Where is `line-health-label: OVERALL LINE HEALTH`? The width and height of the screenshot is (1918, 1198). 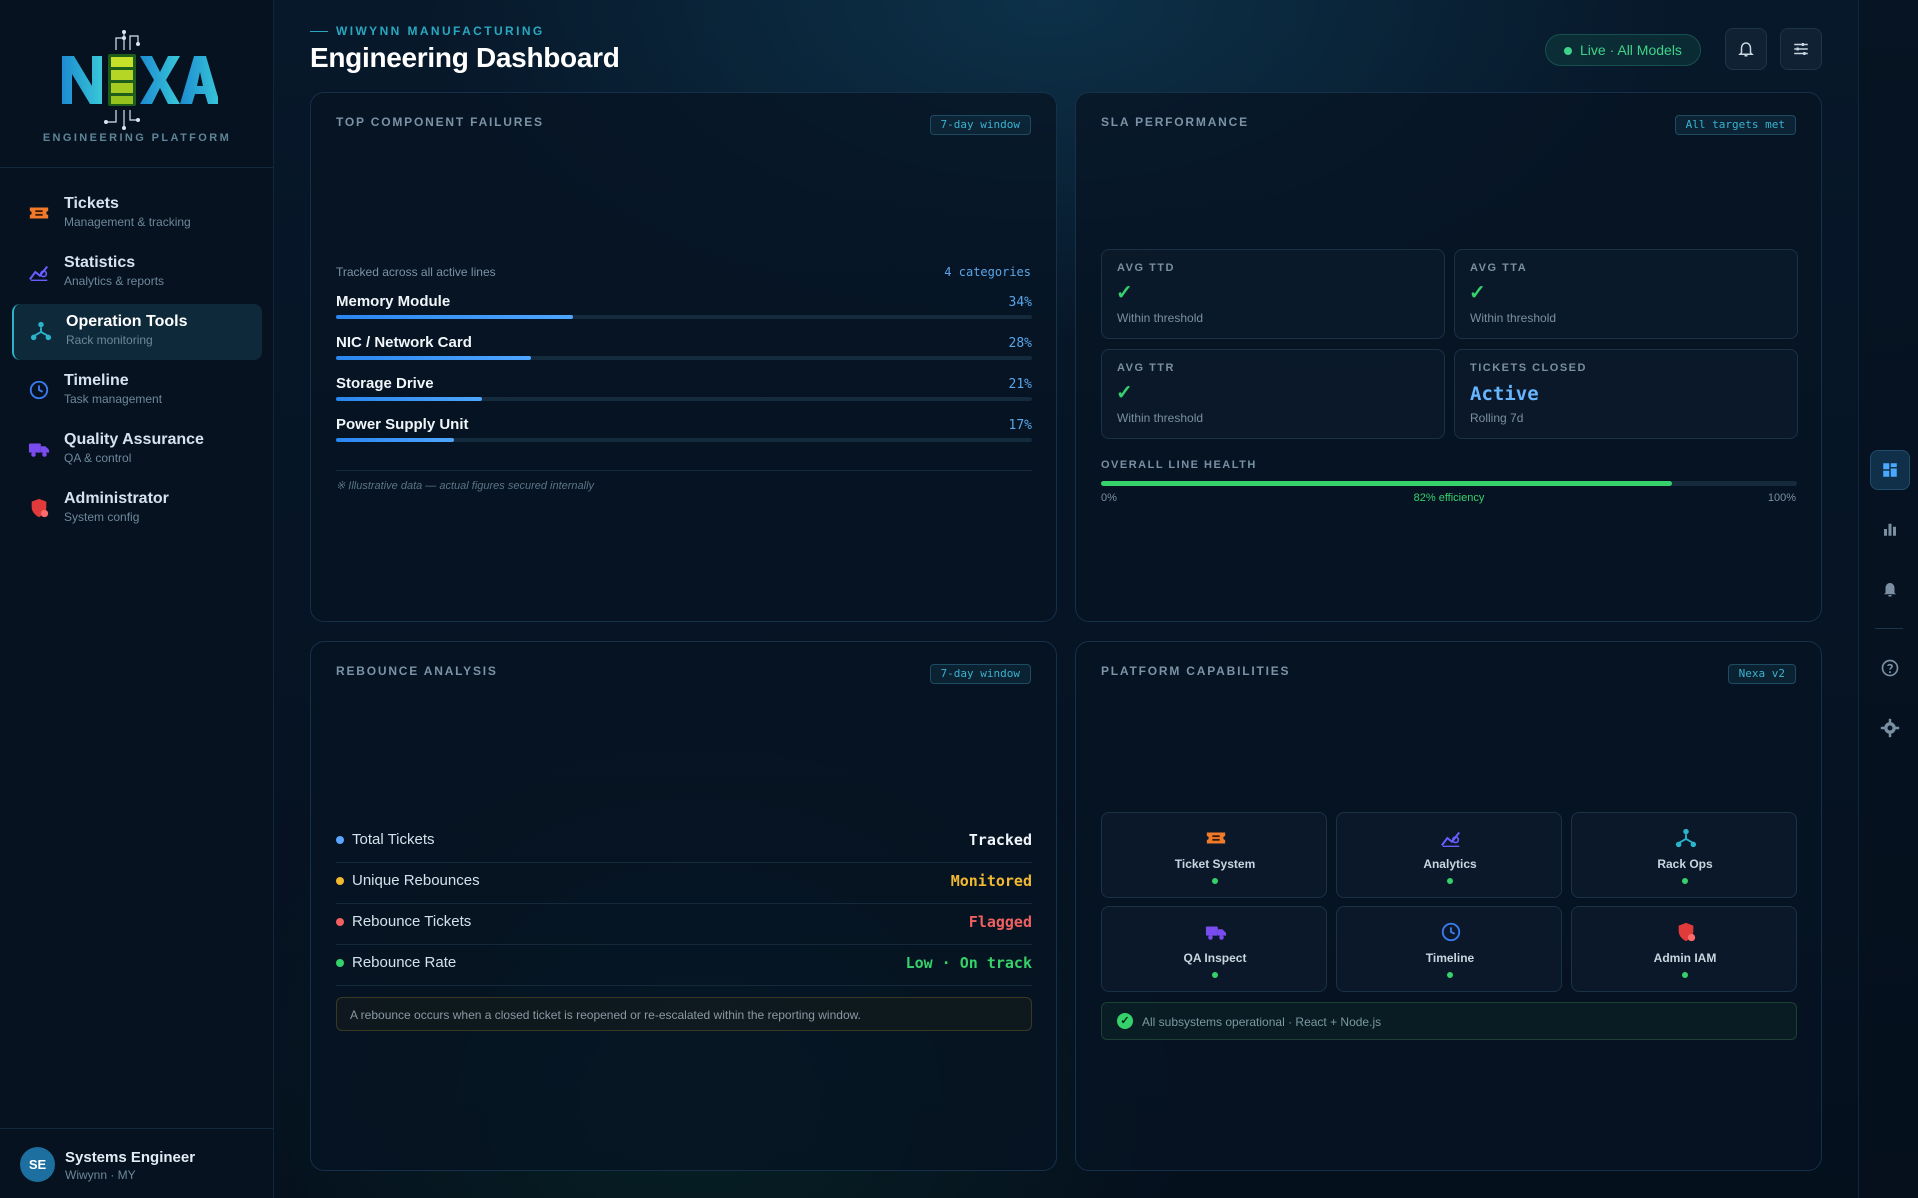
line-health-label: OVERALL LINE HEALTH is located at coordinates (1179, 465).